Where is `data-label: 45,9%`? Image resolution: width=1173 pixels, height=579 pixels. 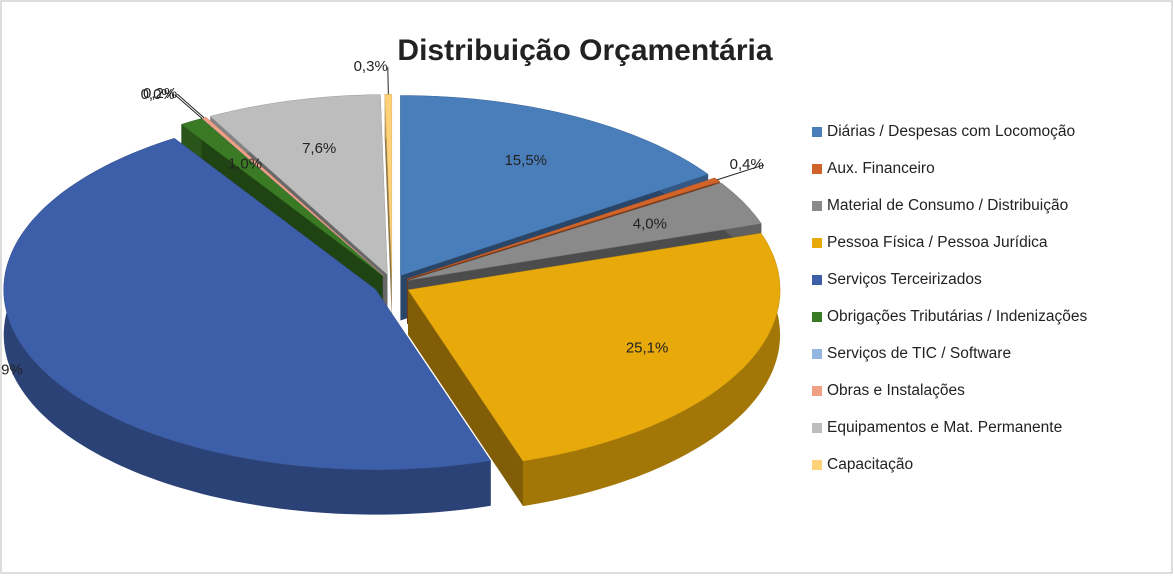 data-label: 45,9% is located at coordinates (11, 370).